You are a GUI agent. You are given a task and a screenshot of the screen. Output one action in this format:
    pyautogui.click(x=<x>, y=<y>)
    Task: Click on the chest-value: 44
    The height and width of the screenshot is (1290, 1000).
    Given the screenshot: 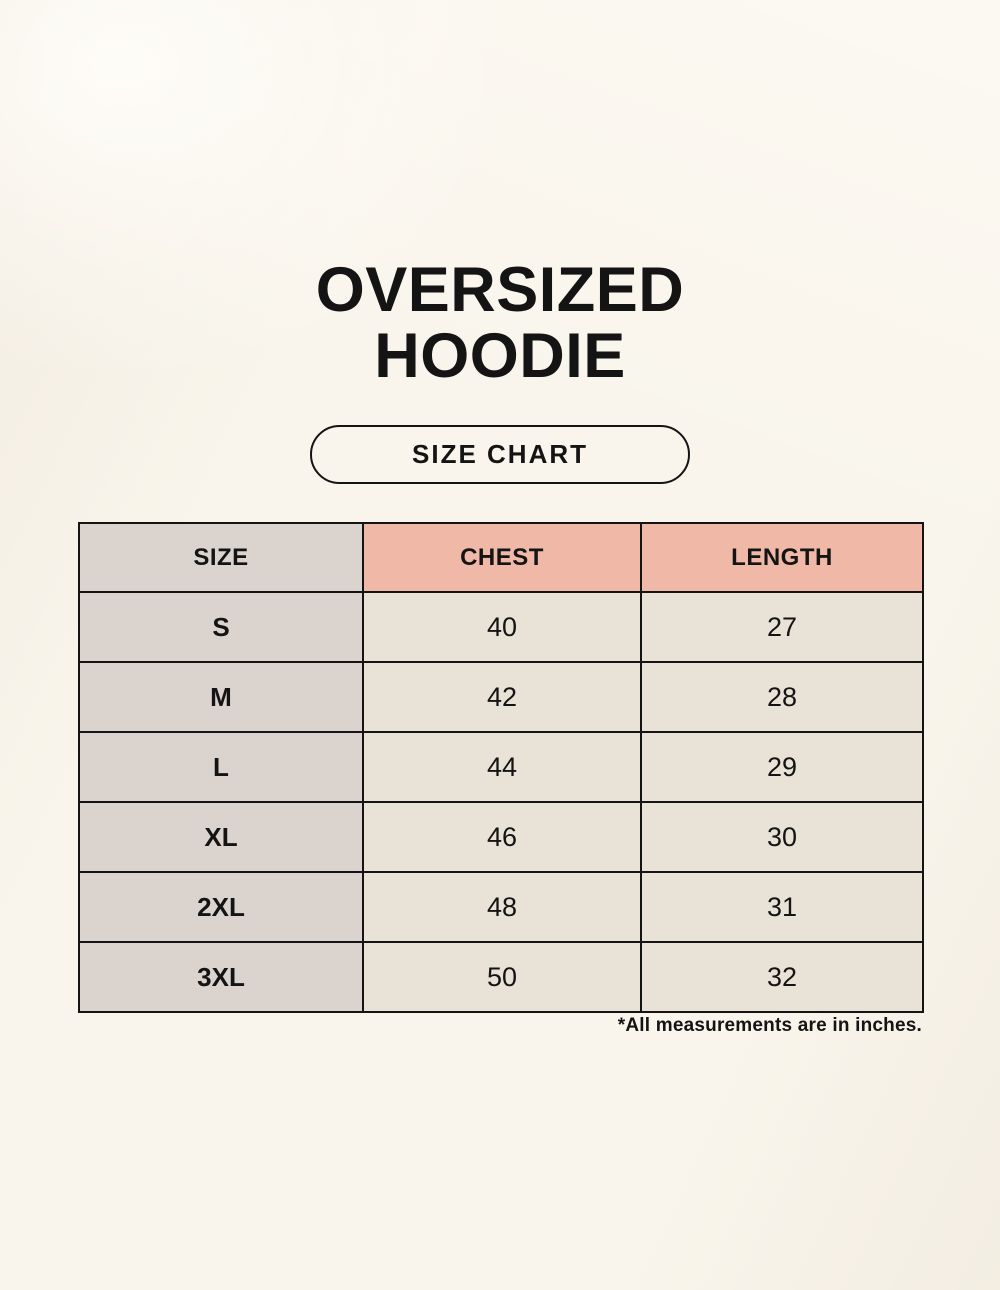 What is the action you would take?
    pyautogui.click(x=502, y=767)
    